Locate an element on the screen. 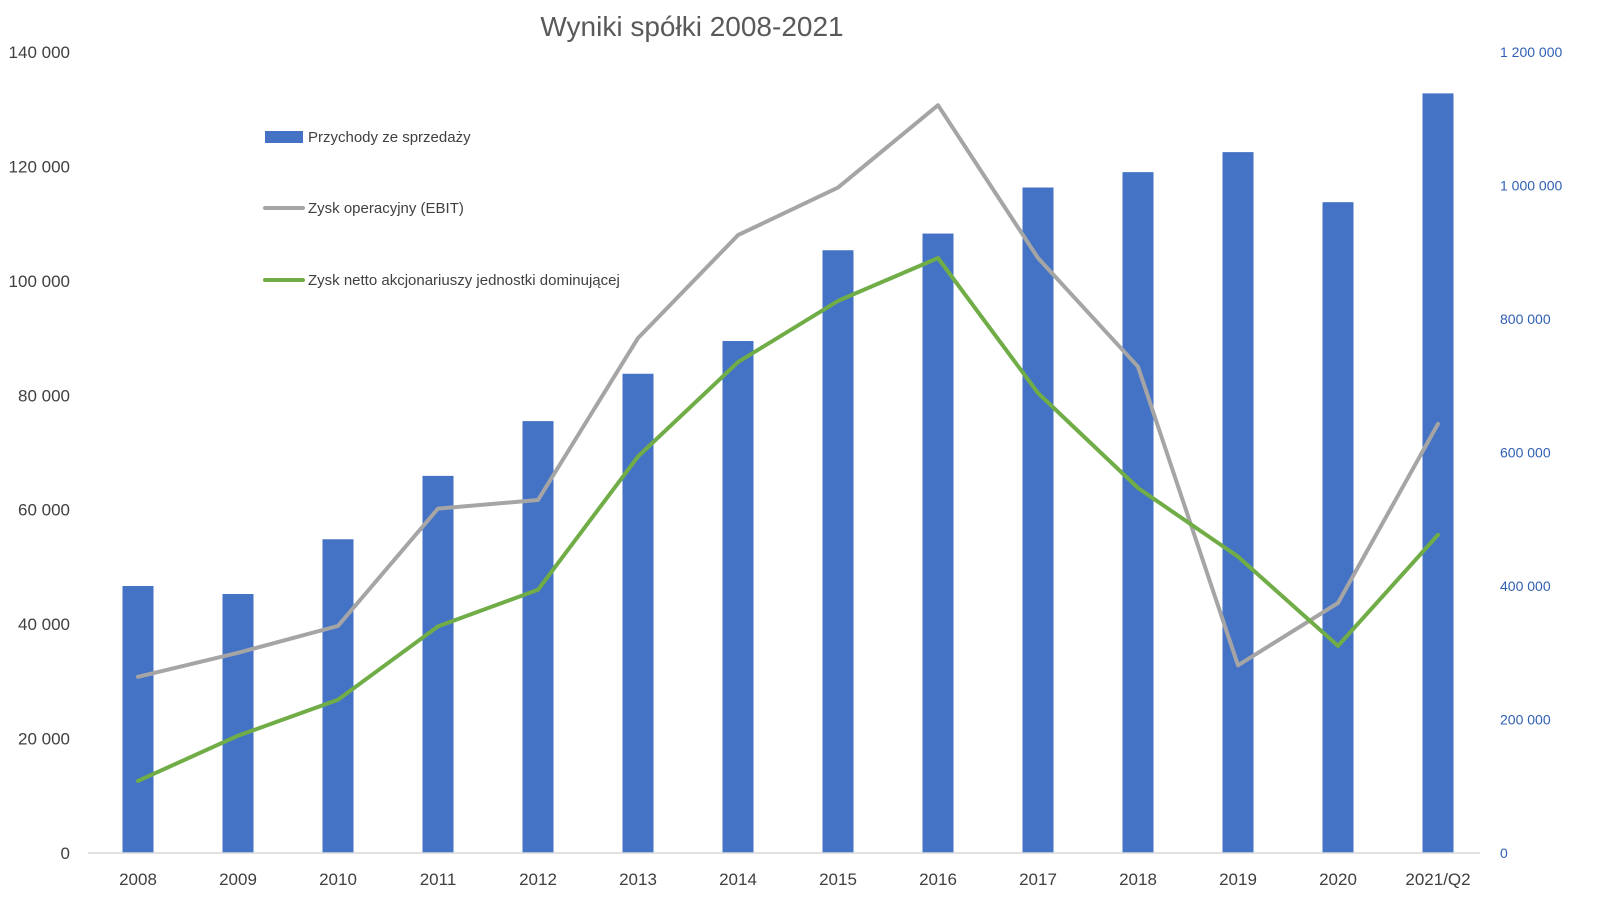 The width and height of the screenshot is (1621, 923). x-tick-label: 2014 is located at coordinates (738, 879).